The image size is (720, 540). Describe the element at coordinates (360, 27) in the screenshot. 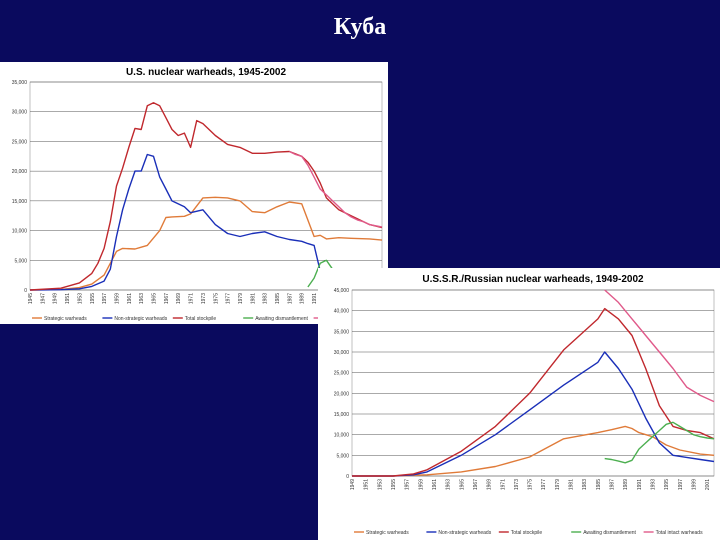

I see `slide-title: Куба` at that location.